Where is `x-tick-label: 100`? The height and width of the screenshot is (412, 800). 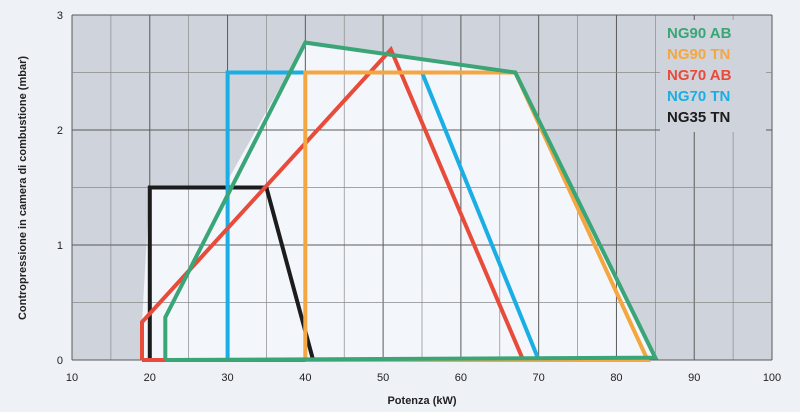
x-tick-label: 100 is located at coordinates (772, 378).